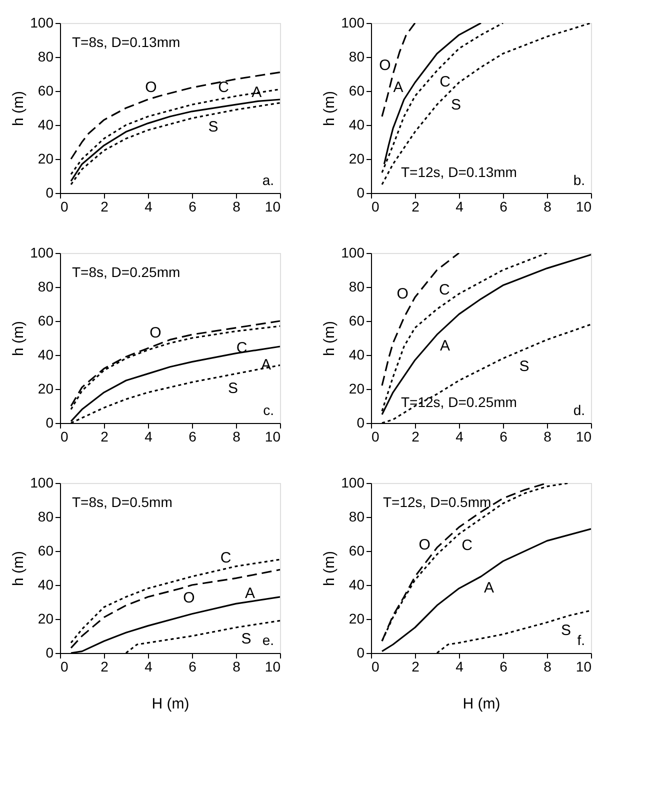 This screenshot has width=651, height=797. What do you see at coordinates (268, 410) in the screenshot?
I see `annotation: c.` at bounding box center [268, 410].